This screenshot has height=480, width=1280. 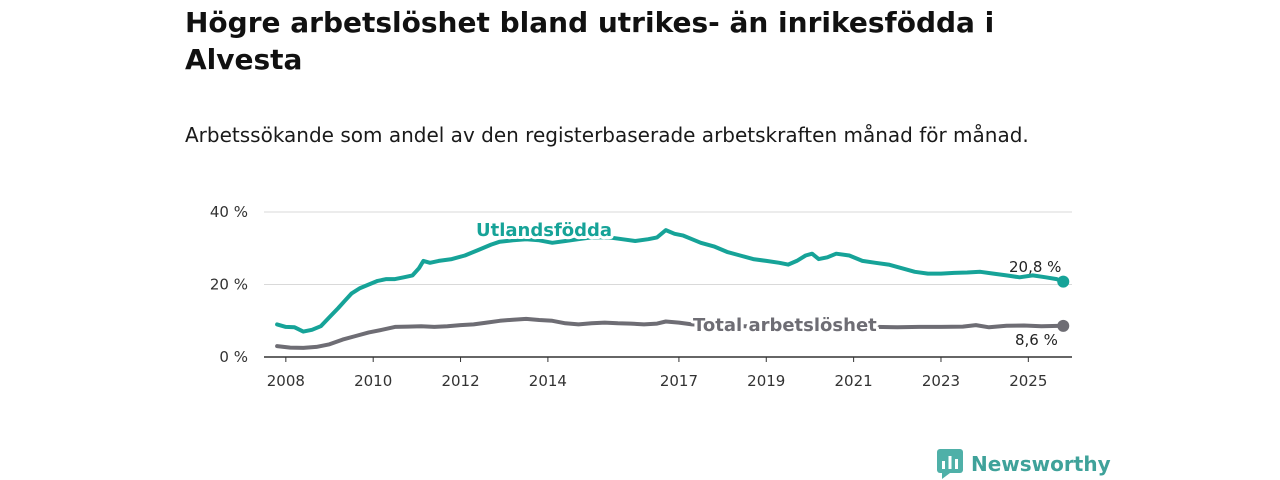 I want to click on x-tick-label: 2012, so click(x=460, y=381).